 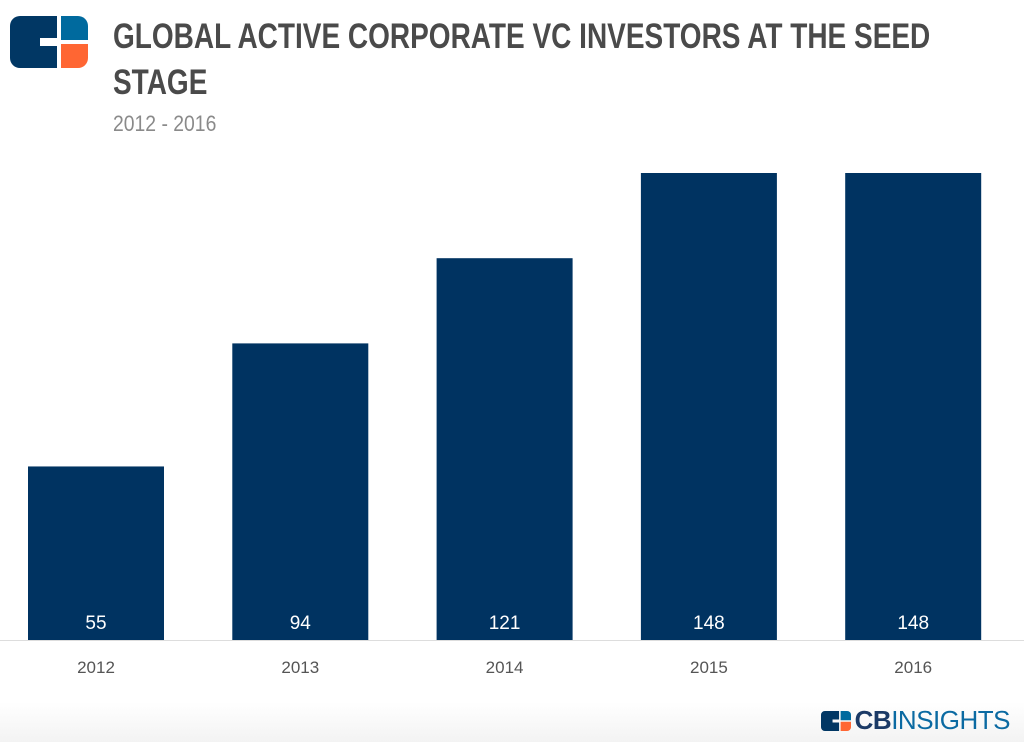 I want to click on data-label-2016: 148, so click(x=913, y=623).